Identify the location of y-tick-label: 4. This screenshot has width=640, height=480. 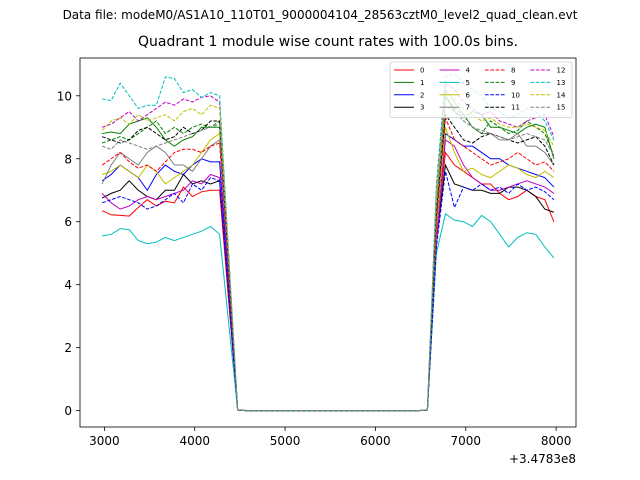
(68, 285).